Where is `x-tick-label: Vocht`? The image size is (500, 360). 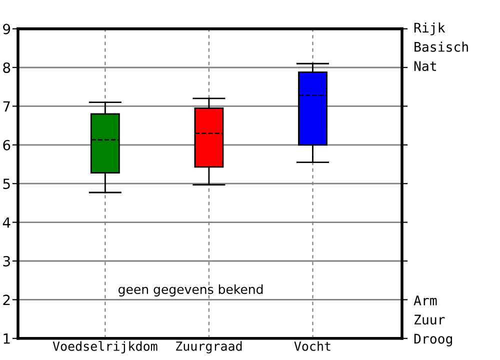 x-tick-label: Vocht is located at coordinates (312, 346).